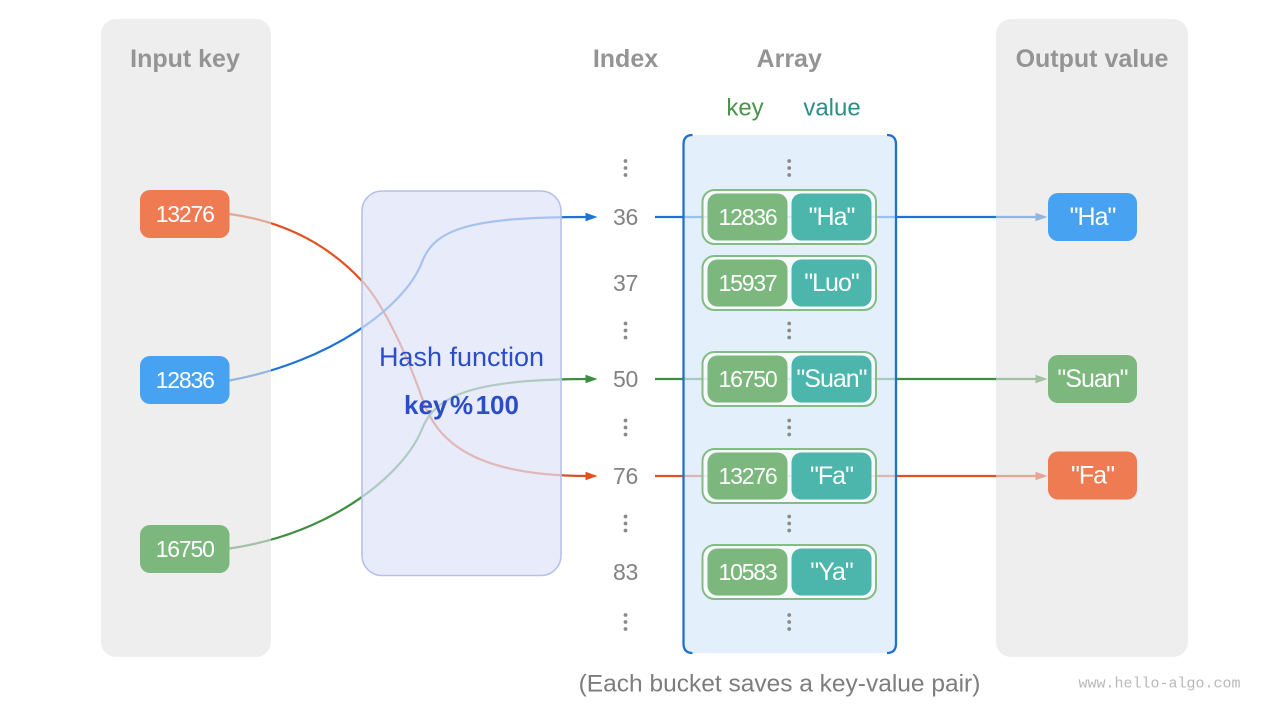 The image size is (1280, 720). Describe the element at coordinates (831, 572) in the screenshot. I see `svg-text: "Ya"` at that location.